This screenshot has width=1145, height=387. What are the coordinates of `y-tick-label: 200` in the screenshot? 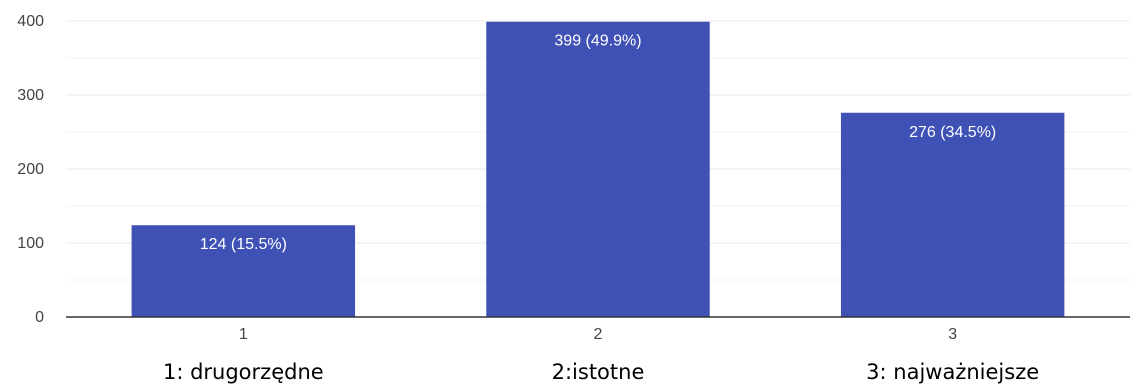 It's located at (30, 169).